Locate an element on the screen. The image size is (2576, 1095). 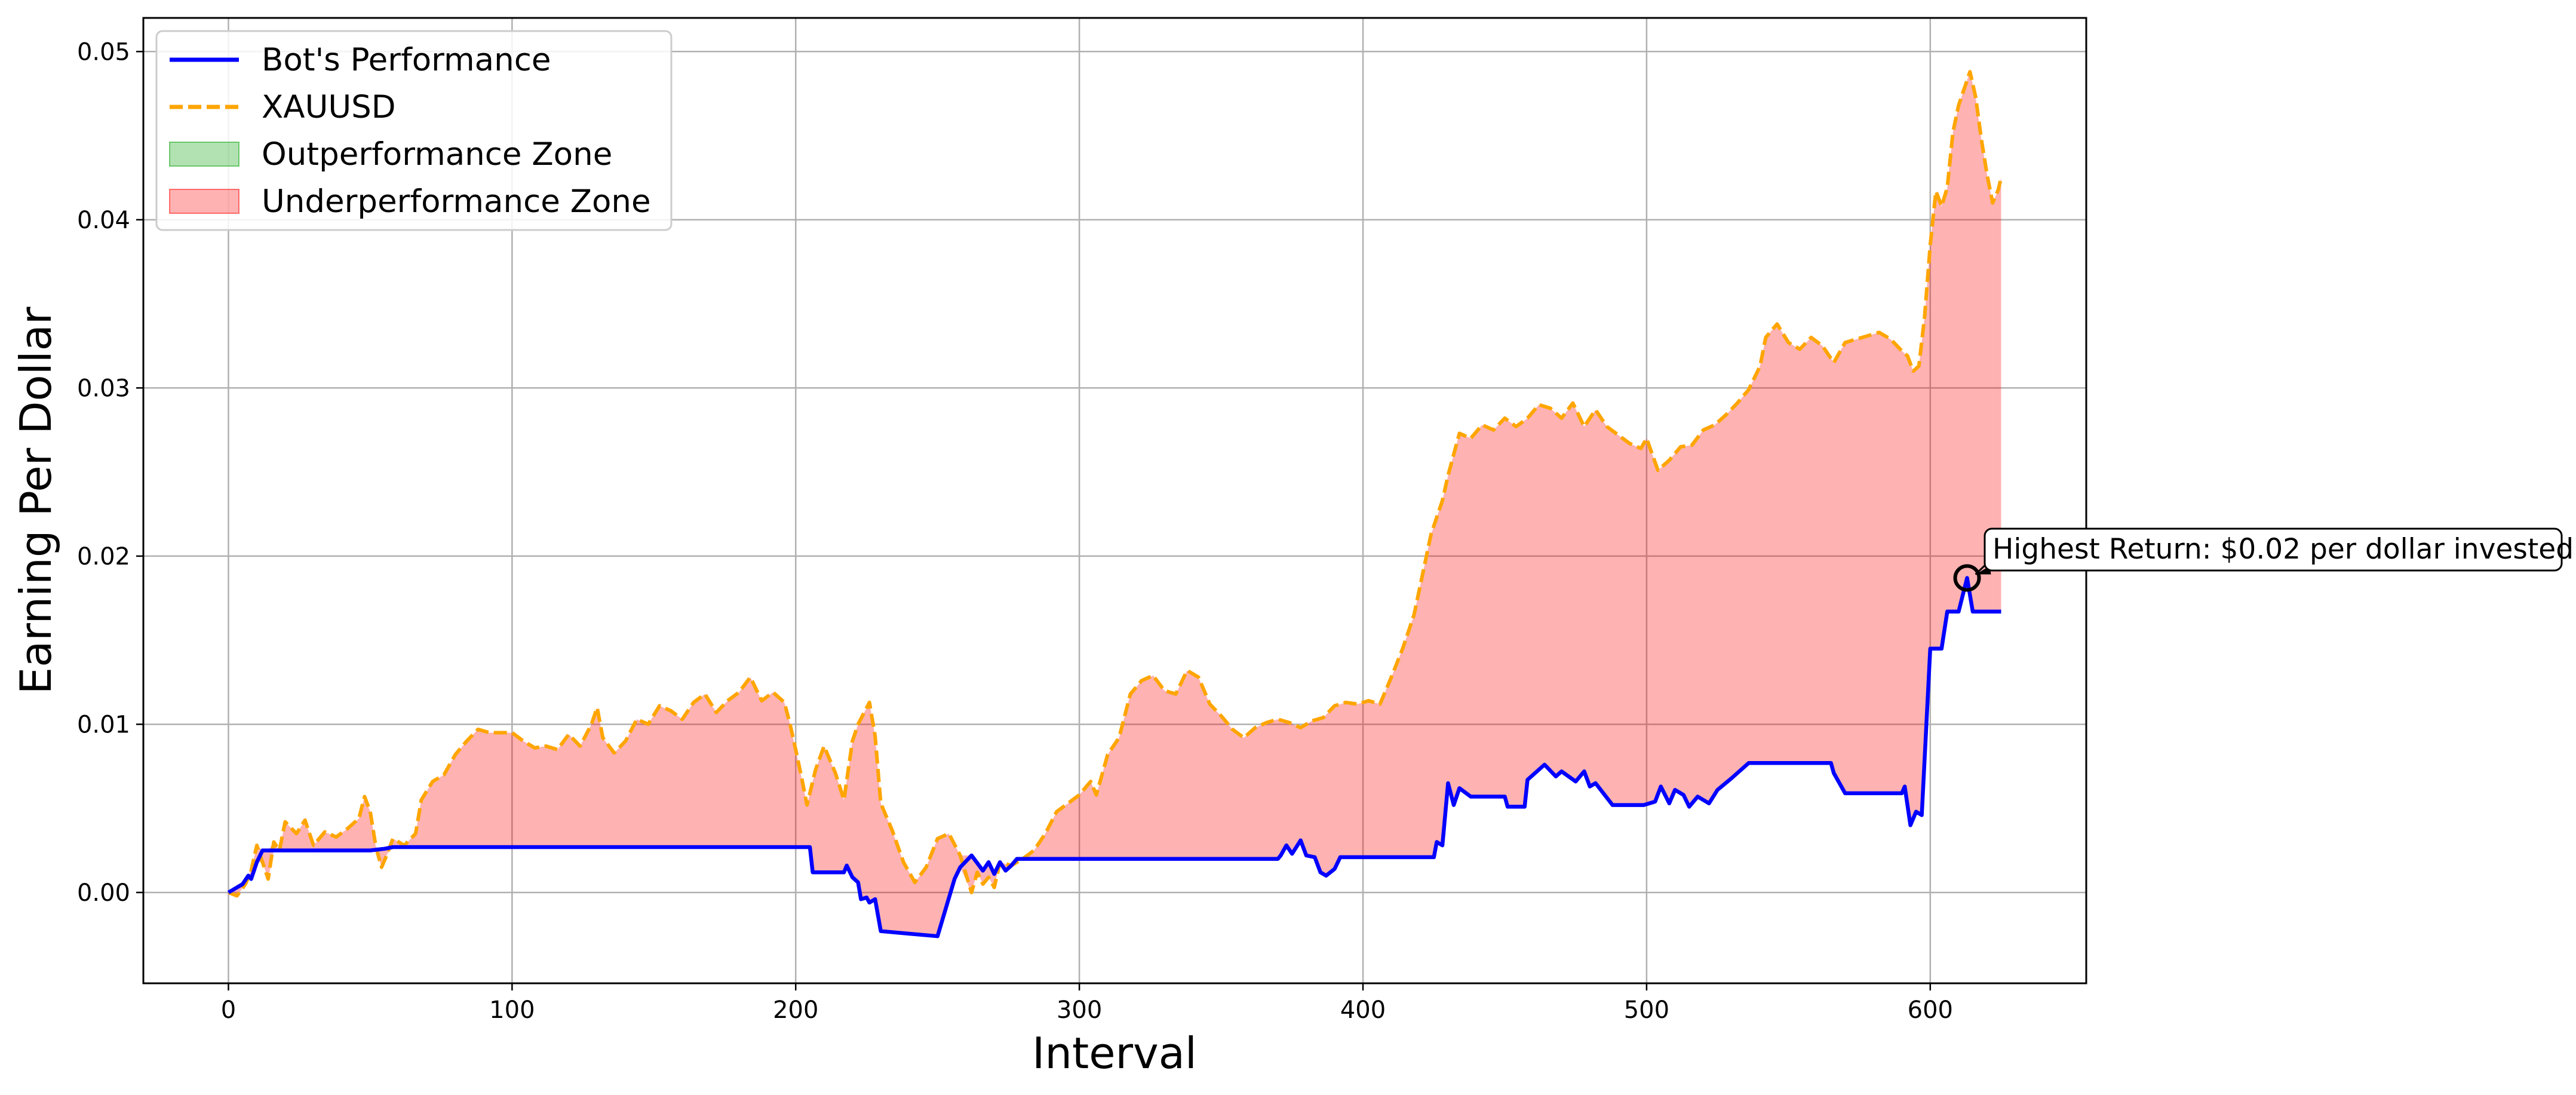
y-tick-label: 0.02 is located at coordinates (104, 556).